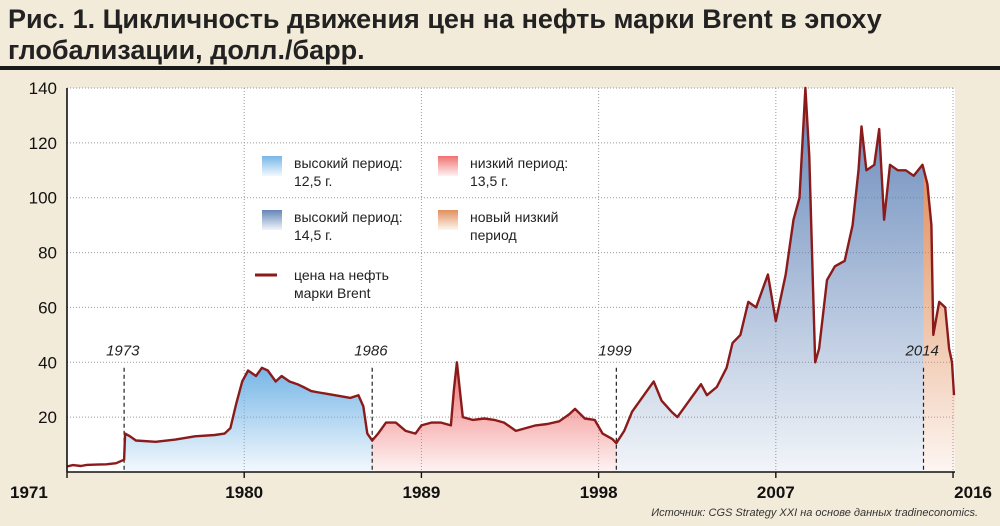  I want to click on marker-label-2014: 2014, so click(921, 350).